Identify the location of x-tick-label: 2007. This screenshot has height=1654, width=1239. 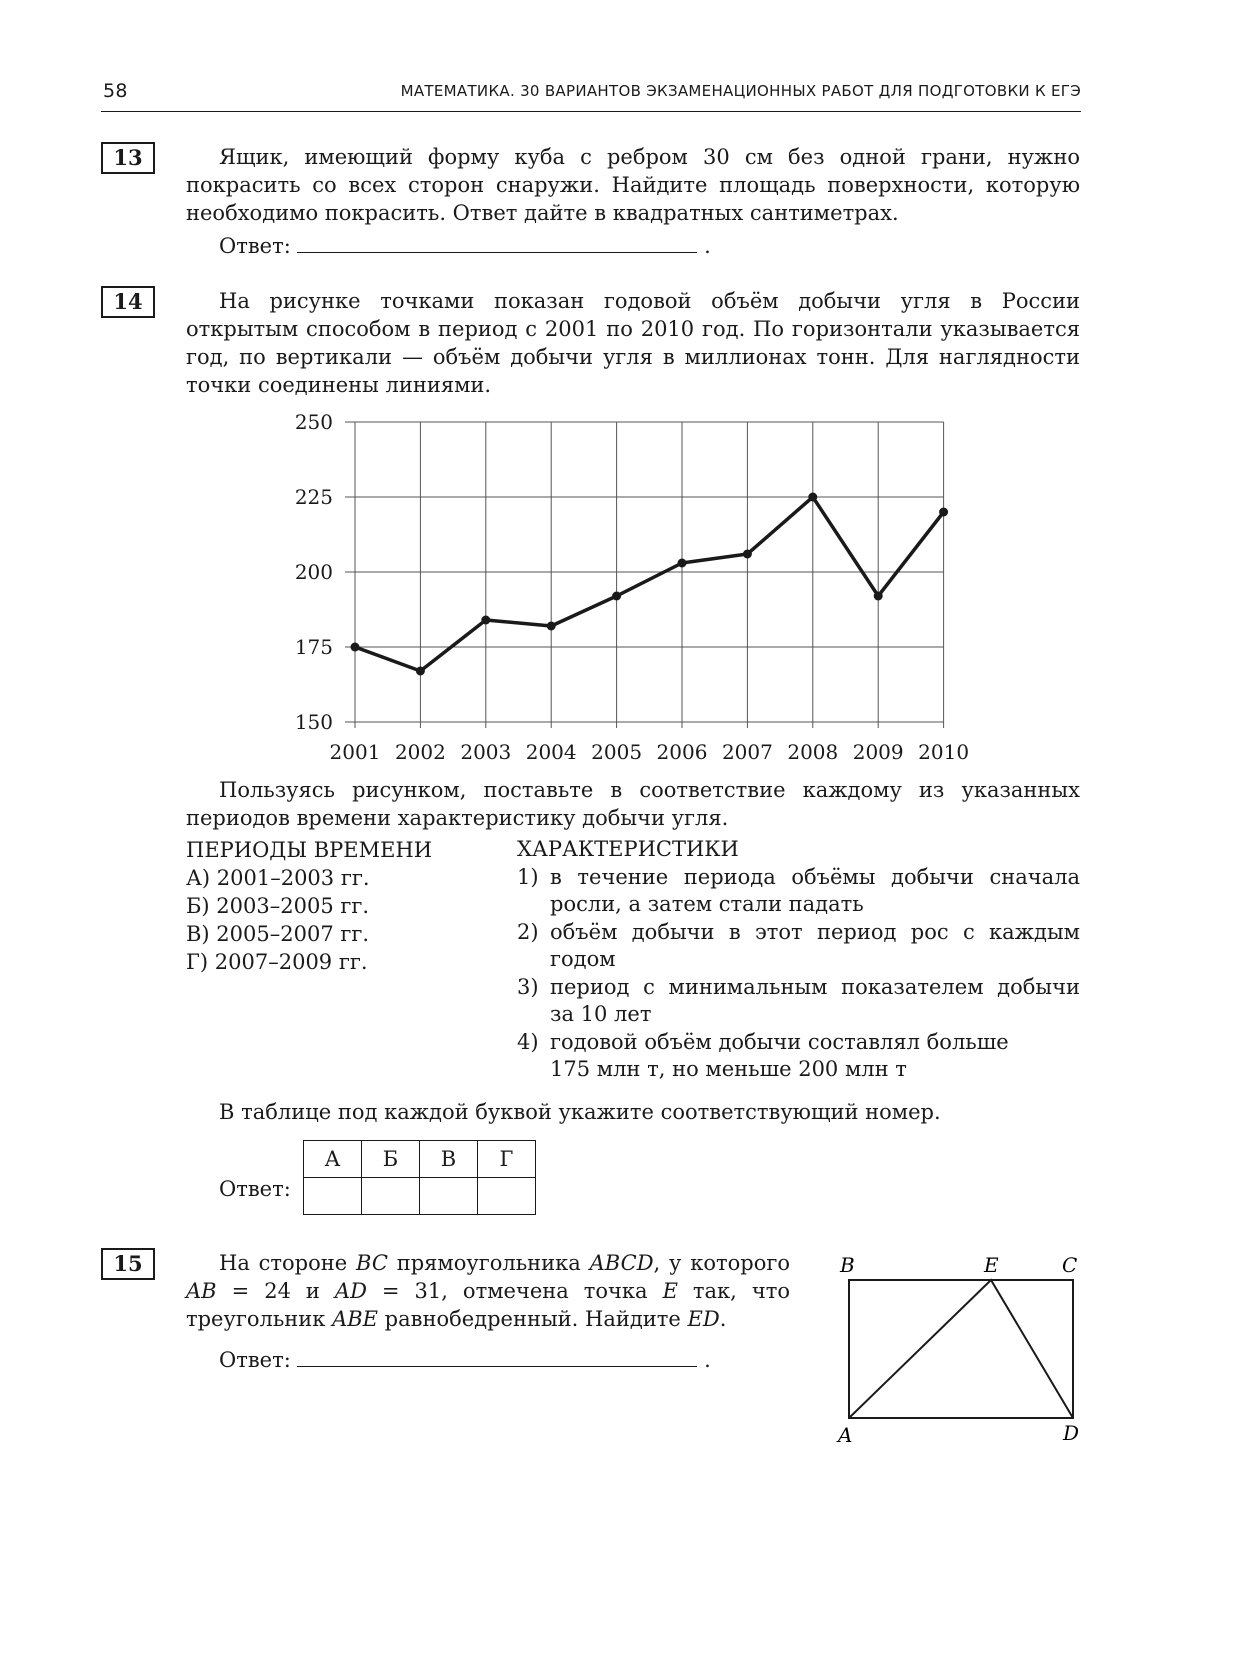
(747, 752).